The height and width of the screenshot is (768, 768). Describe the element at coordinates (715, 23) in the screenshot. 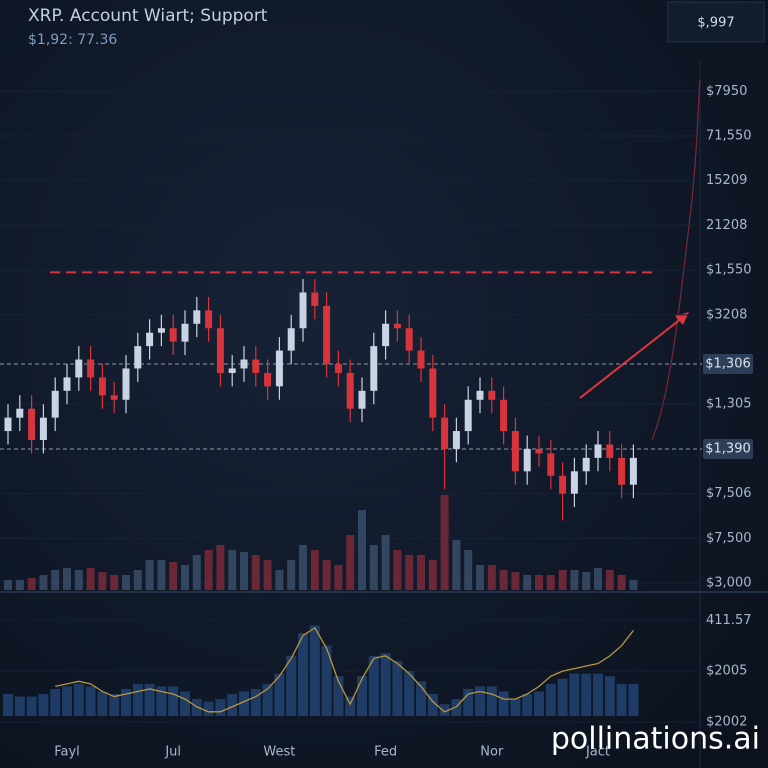

I see `badge: $,997` at that location.